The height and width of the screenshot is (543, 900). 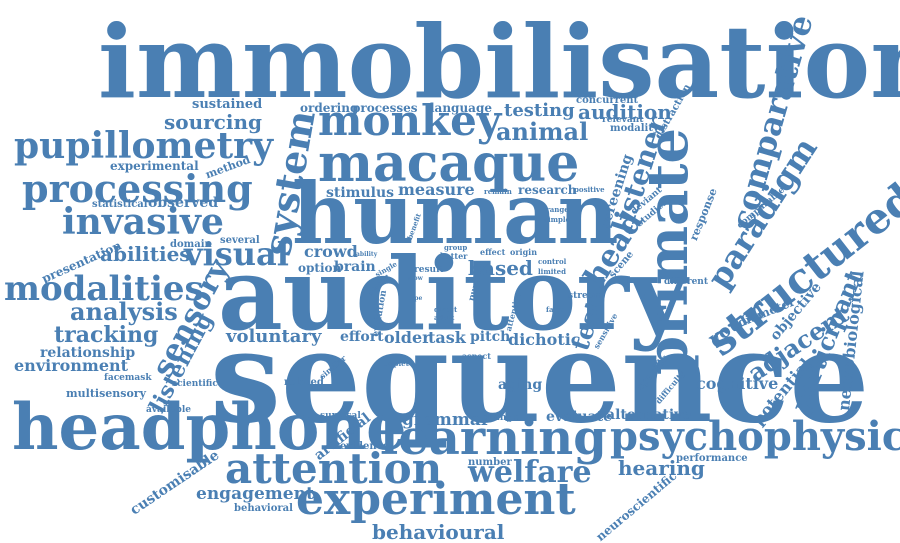 I want to click on word-research: research, so click(x=547, y=190).